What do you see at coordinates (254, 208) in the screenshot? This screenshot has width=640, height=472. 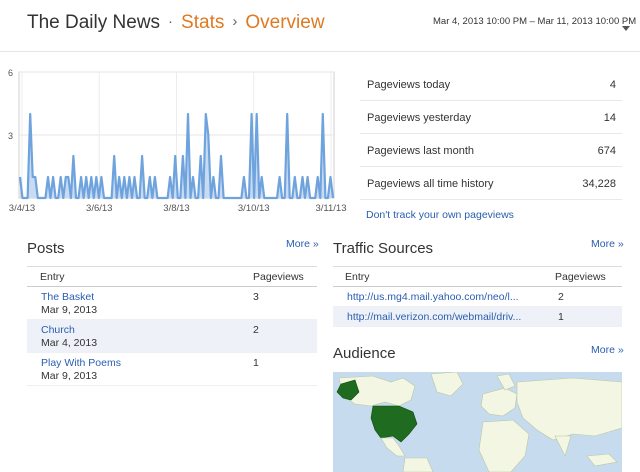 I see `chart-x-tick-label: 3/10/13` at bounding box center [254, 208].